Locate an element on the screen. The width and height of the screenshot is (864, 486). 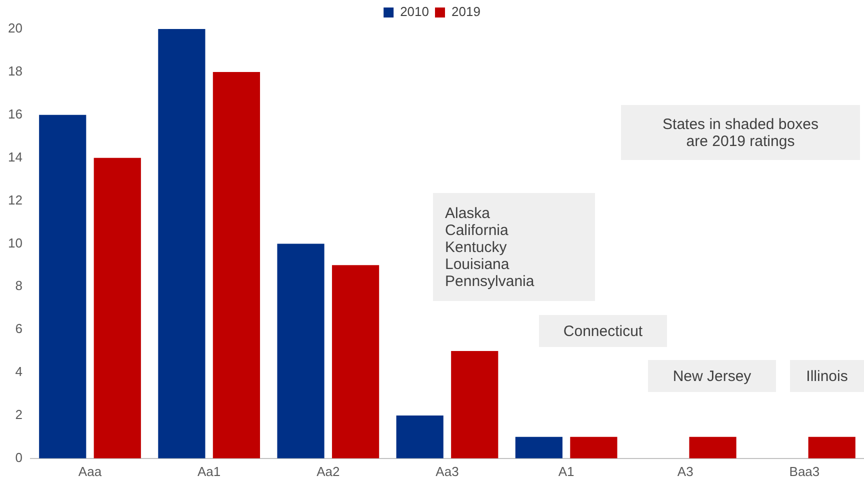
annotation: Alaska California Kentucky Louisiana Pennsylvania is located at coordinates (489, 247).